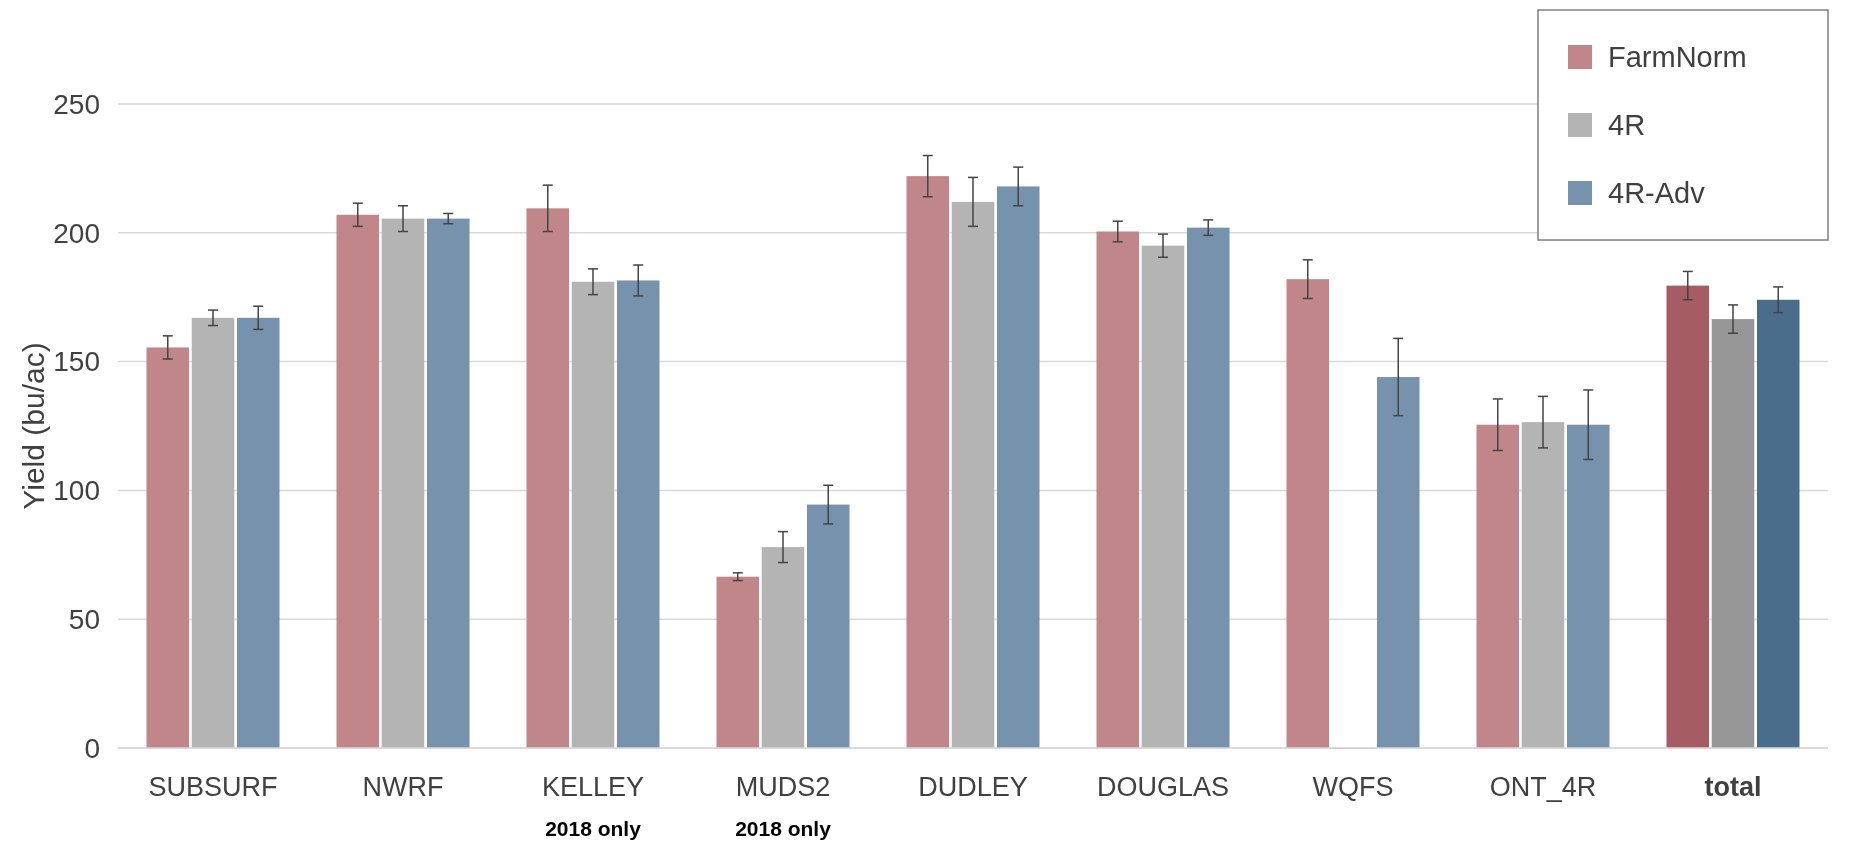  What do you see at coordinates (1543, 787) in the screenshot?
I see `x-tick-label: ONT_4R` at bounding box center [1543, 787].